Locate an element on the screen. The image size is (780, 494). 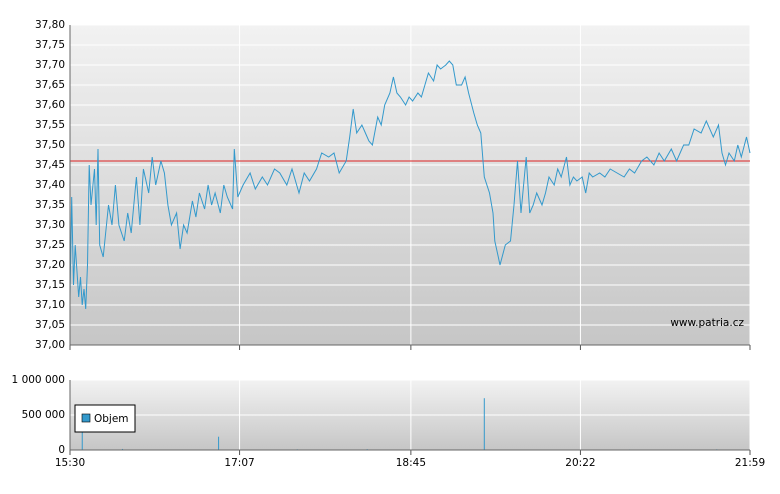
y-tick-label: 37,00 is located at coordinates (50, 345).